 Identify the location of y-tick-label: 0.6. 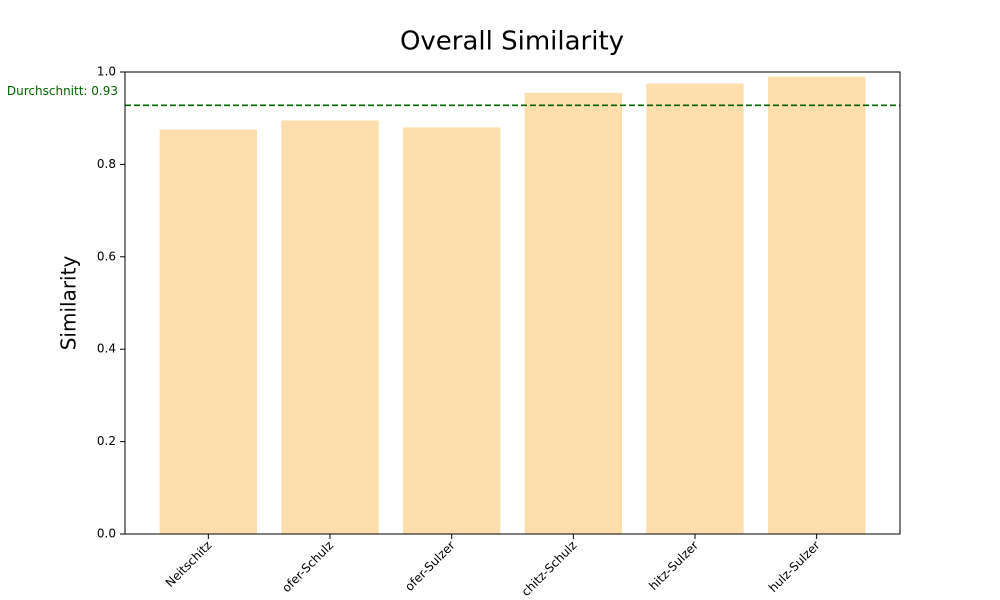
(106, 256).